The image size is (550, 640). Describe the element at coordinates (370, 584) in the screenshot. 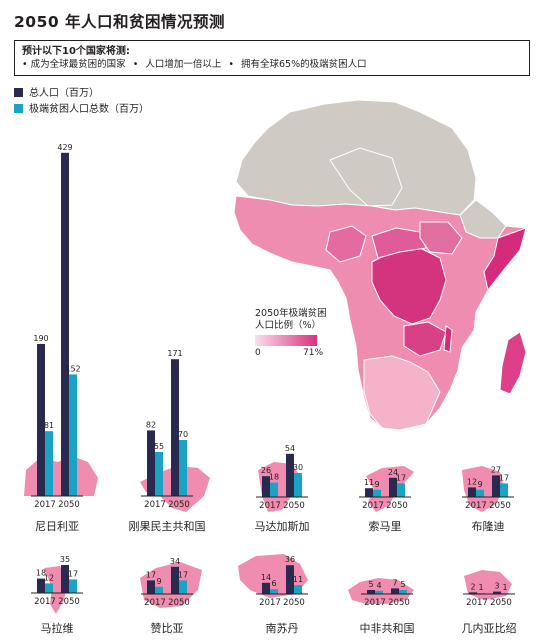

I see `data-label-population: 5` at that location.